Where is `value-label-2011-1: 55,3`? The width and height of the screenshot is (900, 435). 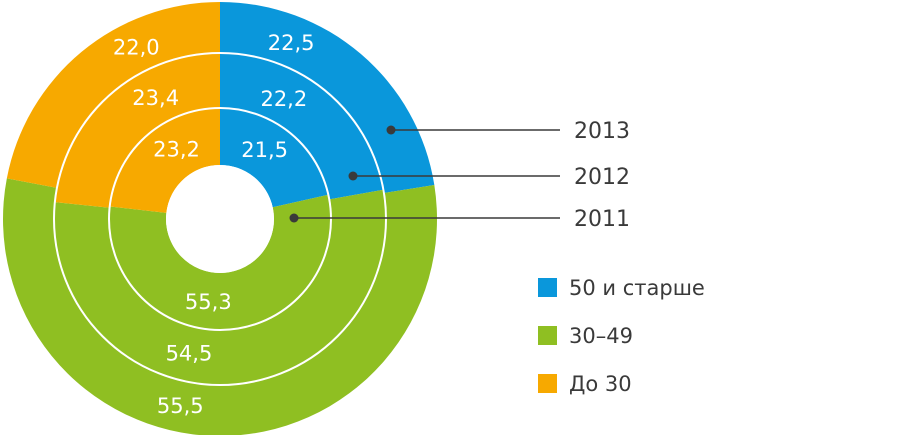
value-label-2011-1: 55,3 is located at coordinates (208, 302).